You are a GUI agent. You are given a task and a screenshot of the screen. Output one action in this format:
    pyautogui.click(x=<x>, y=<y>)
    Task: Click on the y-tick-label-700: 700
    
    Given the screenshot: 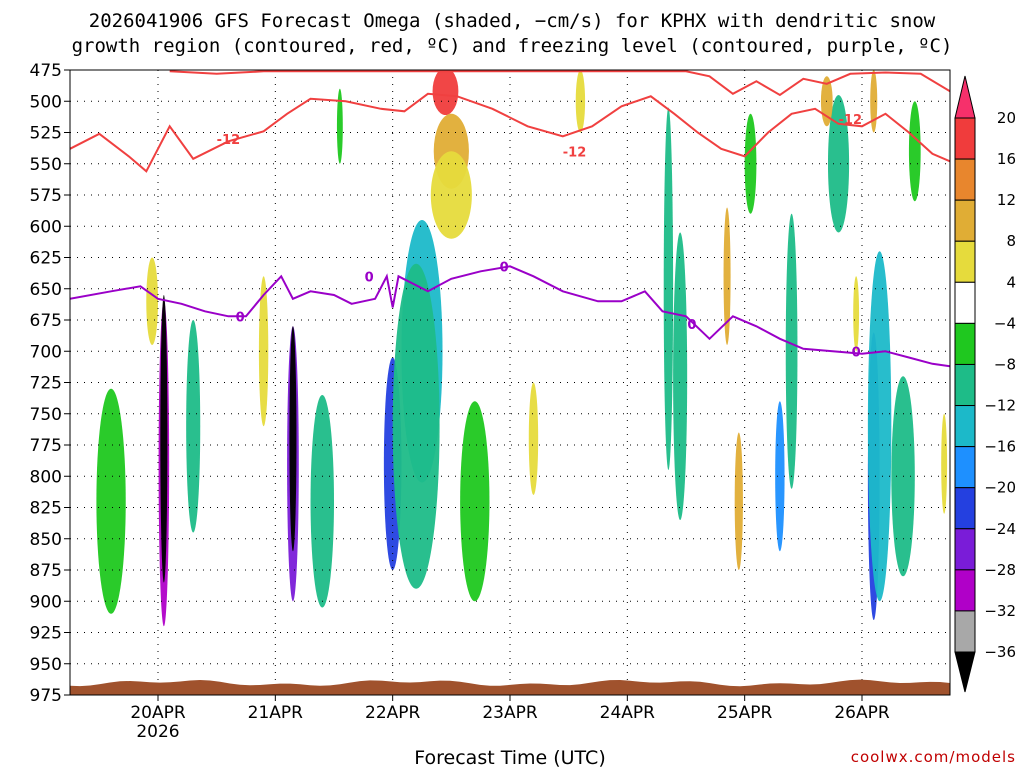 What is the action you would take?
    pyautogui.click(x=46, y=352)
    